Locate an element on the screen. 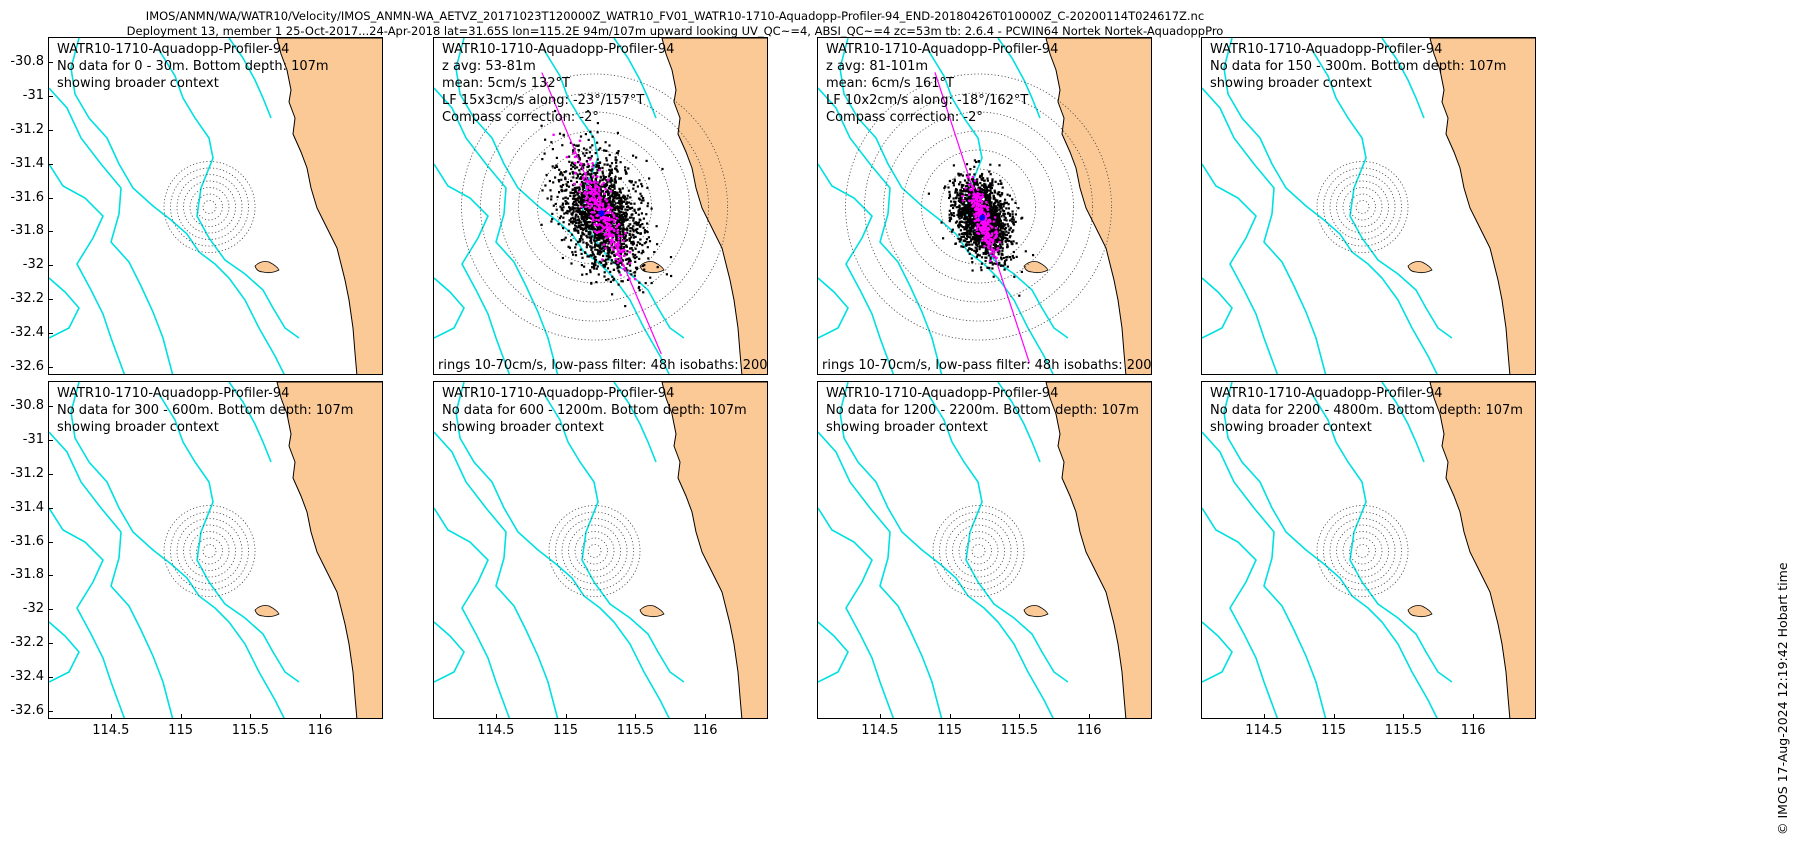 The height and width of the screenshot is (850, 1800). panel-info-line: showing broader context is located at coordinates (138, 83).